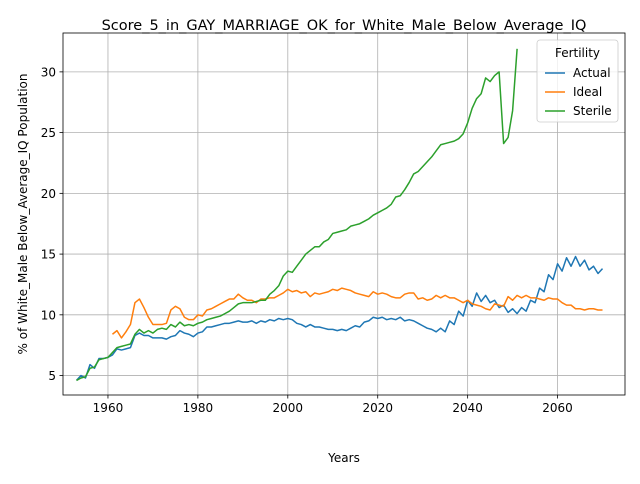 The height and width of the screenshot is (484, 640). Describe the element at coordinates (48, 255) in the screenshot. I see `y-tick-label: 15` at that location.